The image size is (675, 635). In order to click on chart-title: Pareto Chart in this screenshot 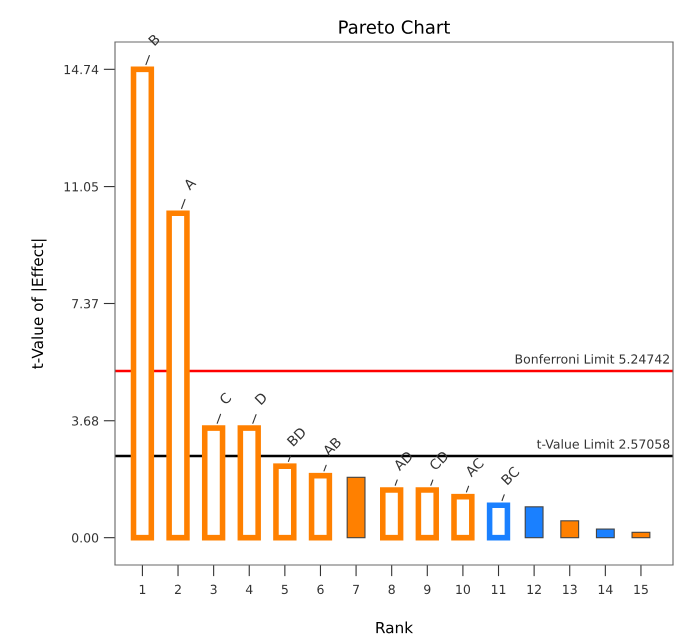, I will do `click(394, 27)`.